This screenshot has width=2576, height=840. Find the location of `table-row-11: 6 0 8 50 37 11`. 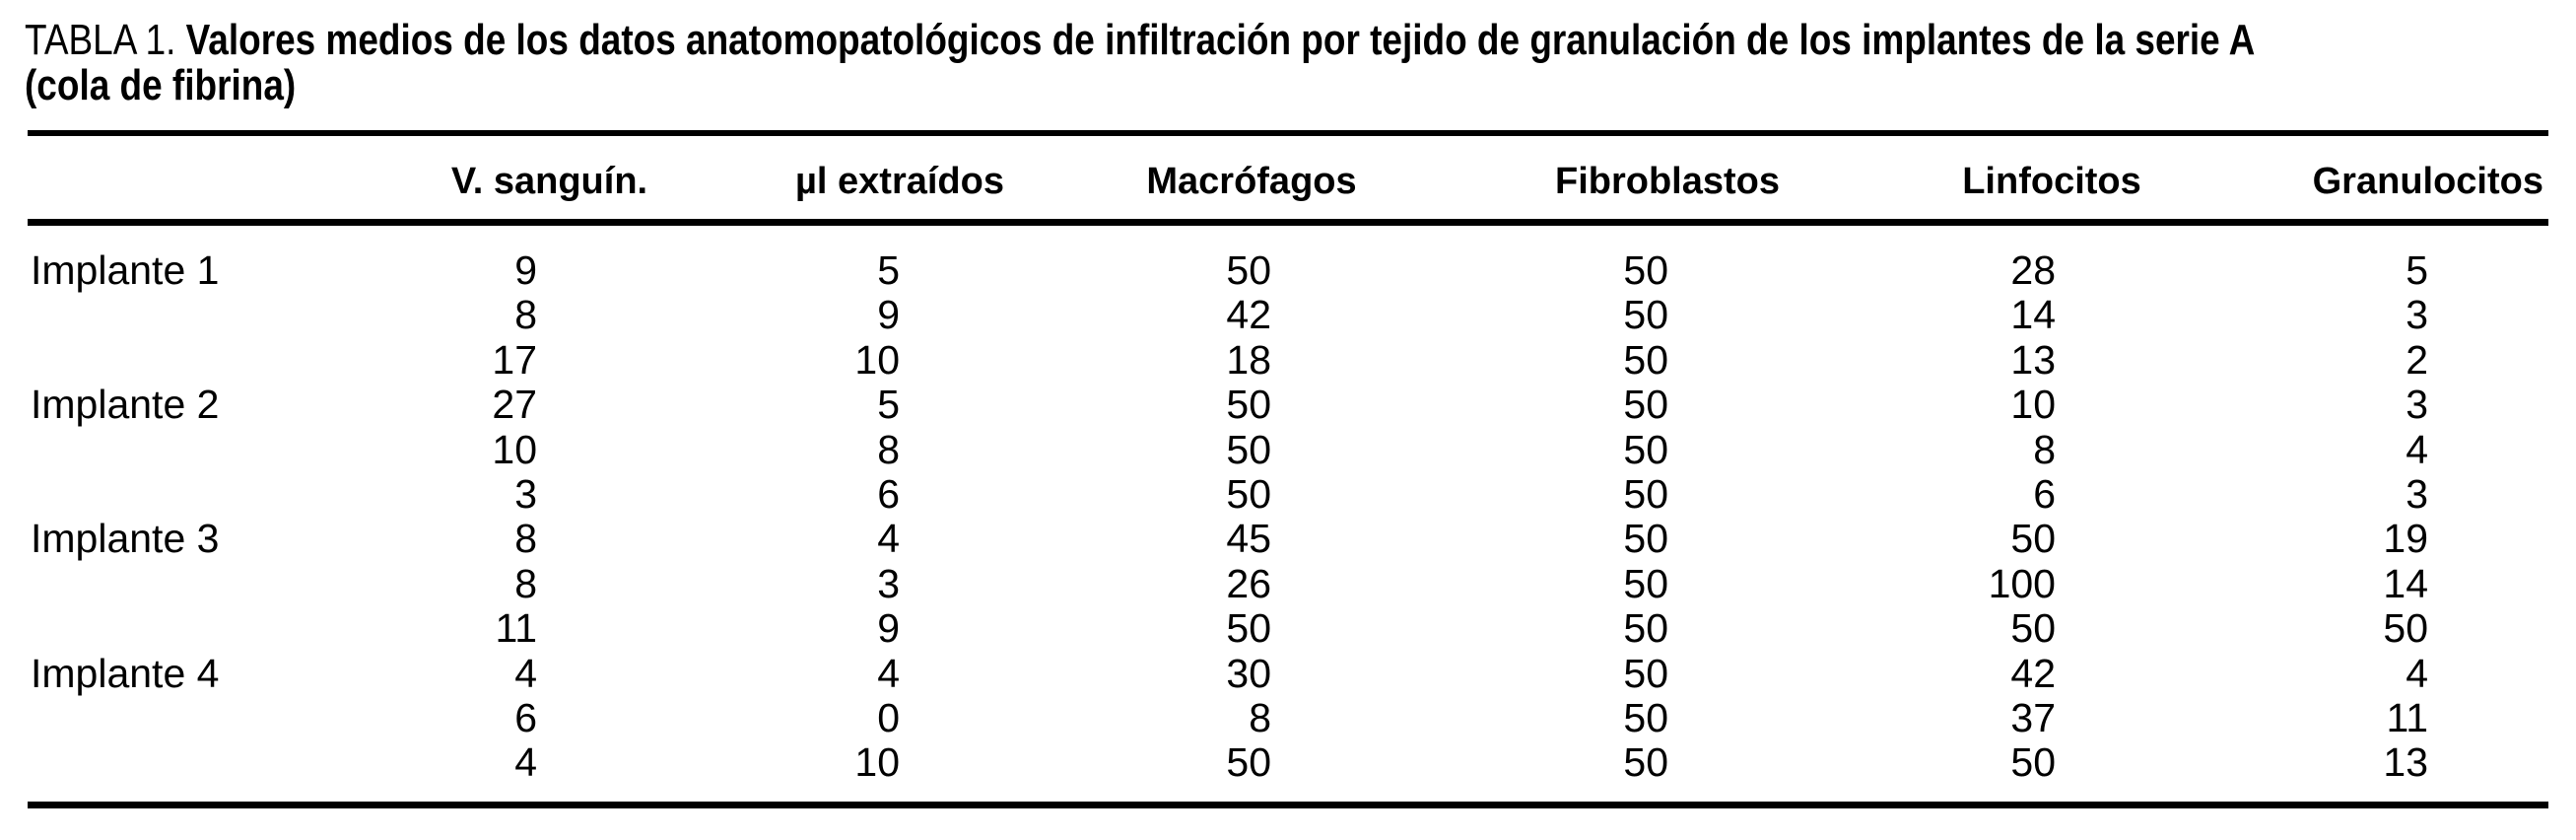

table-row-11: 6 0 8 50 37 11 is located at coordinates (1288, 718).